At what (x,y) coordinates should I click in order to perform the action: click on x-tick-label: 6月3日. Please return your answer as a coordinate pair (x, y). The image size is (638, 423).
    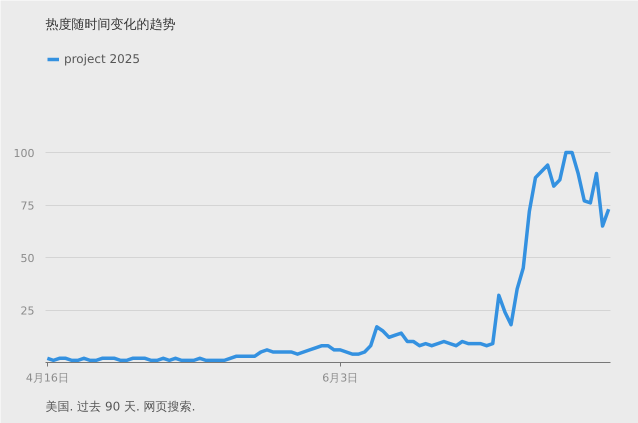
    Looking at the image, I should click on (340, 378).